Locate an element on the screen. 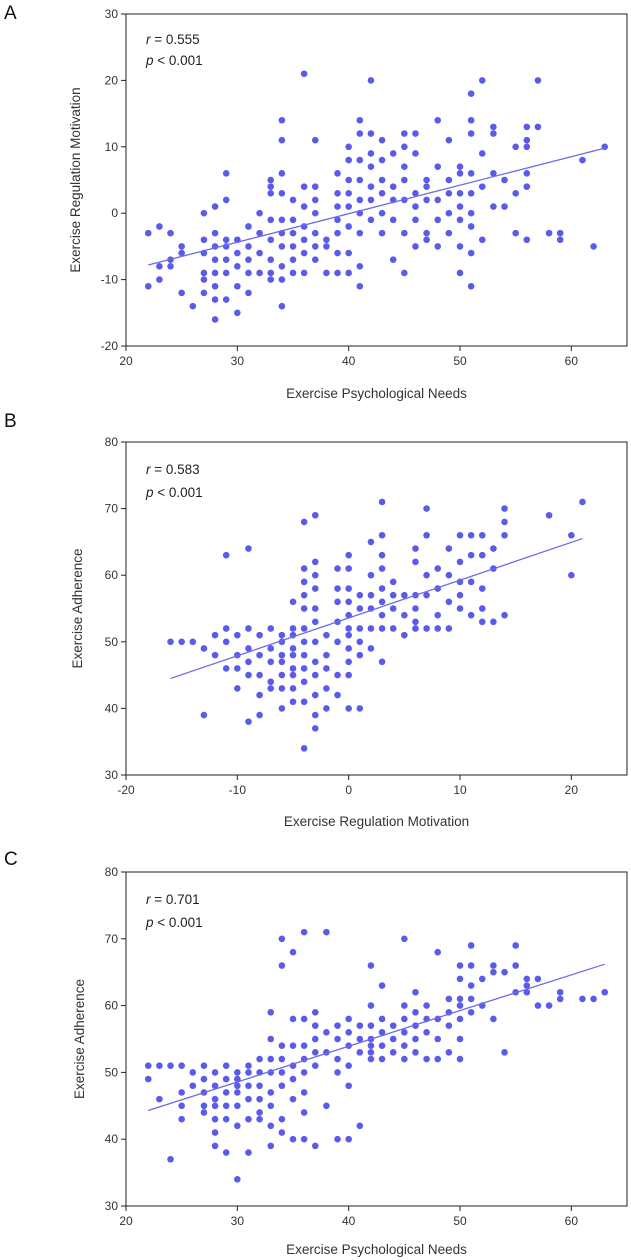 The image size is (631, 1260). y-tick-label: 40 is located at coordinates (112, 1139).